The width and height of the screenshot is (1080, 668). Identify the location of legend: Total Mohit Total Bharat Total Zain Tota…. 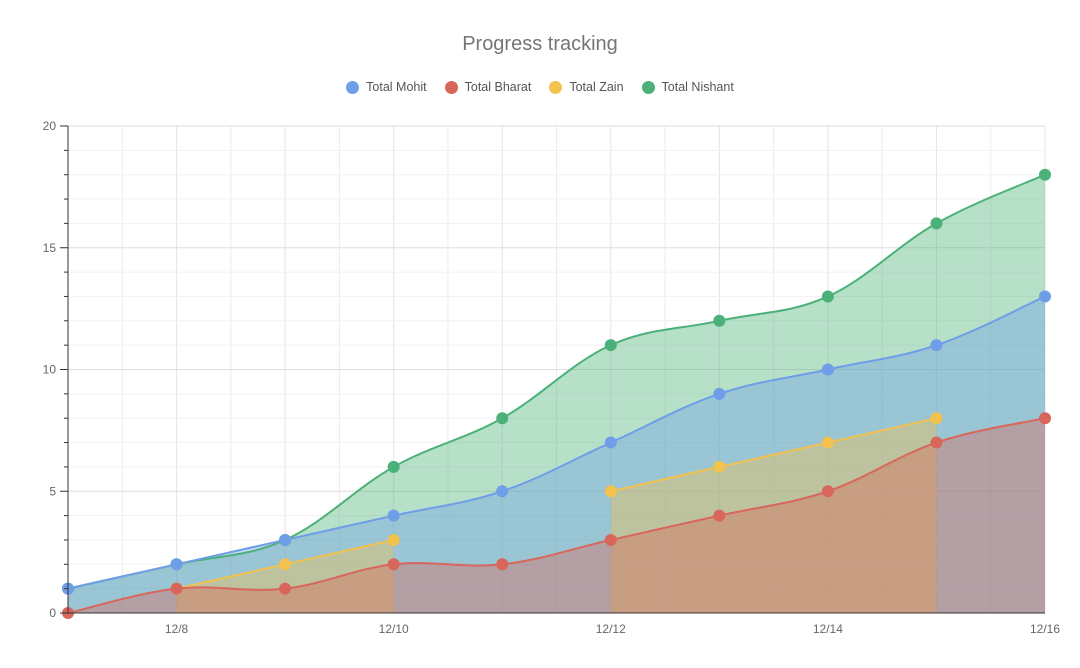
(540, 87).